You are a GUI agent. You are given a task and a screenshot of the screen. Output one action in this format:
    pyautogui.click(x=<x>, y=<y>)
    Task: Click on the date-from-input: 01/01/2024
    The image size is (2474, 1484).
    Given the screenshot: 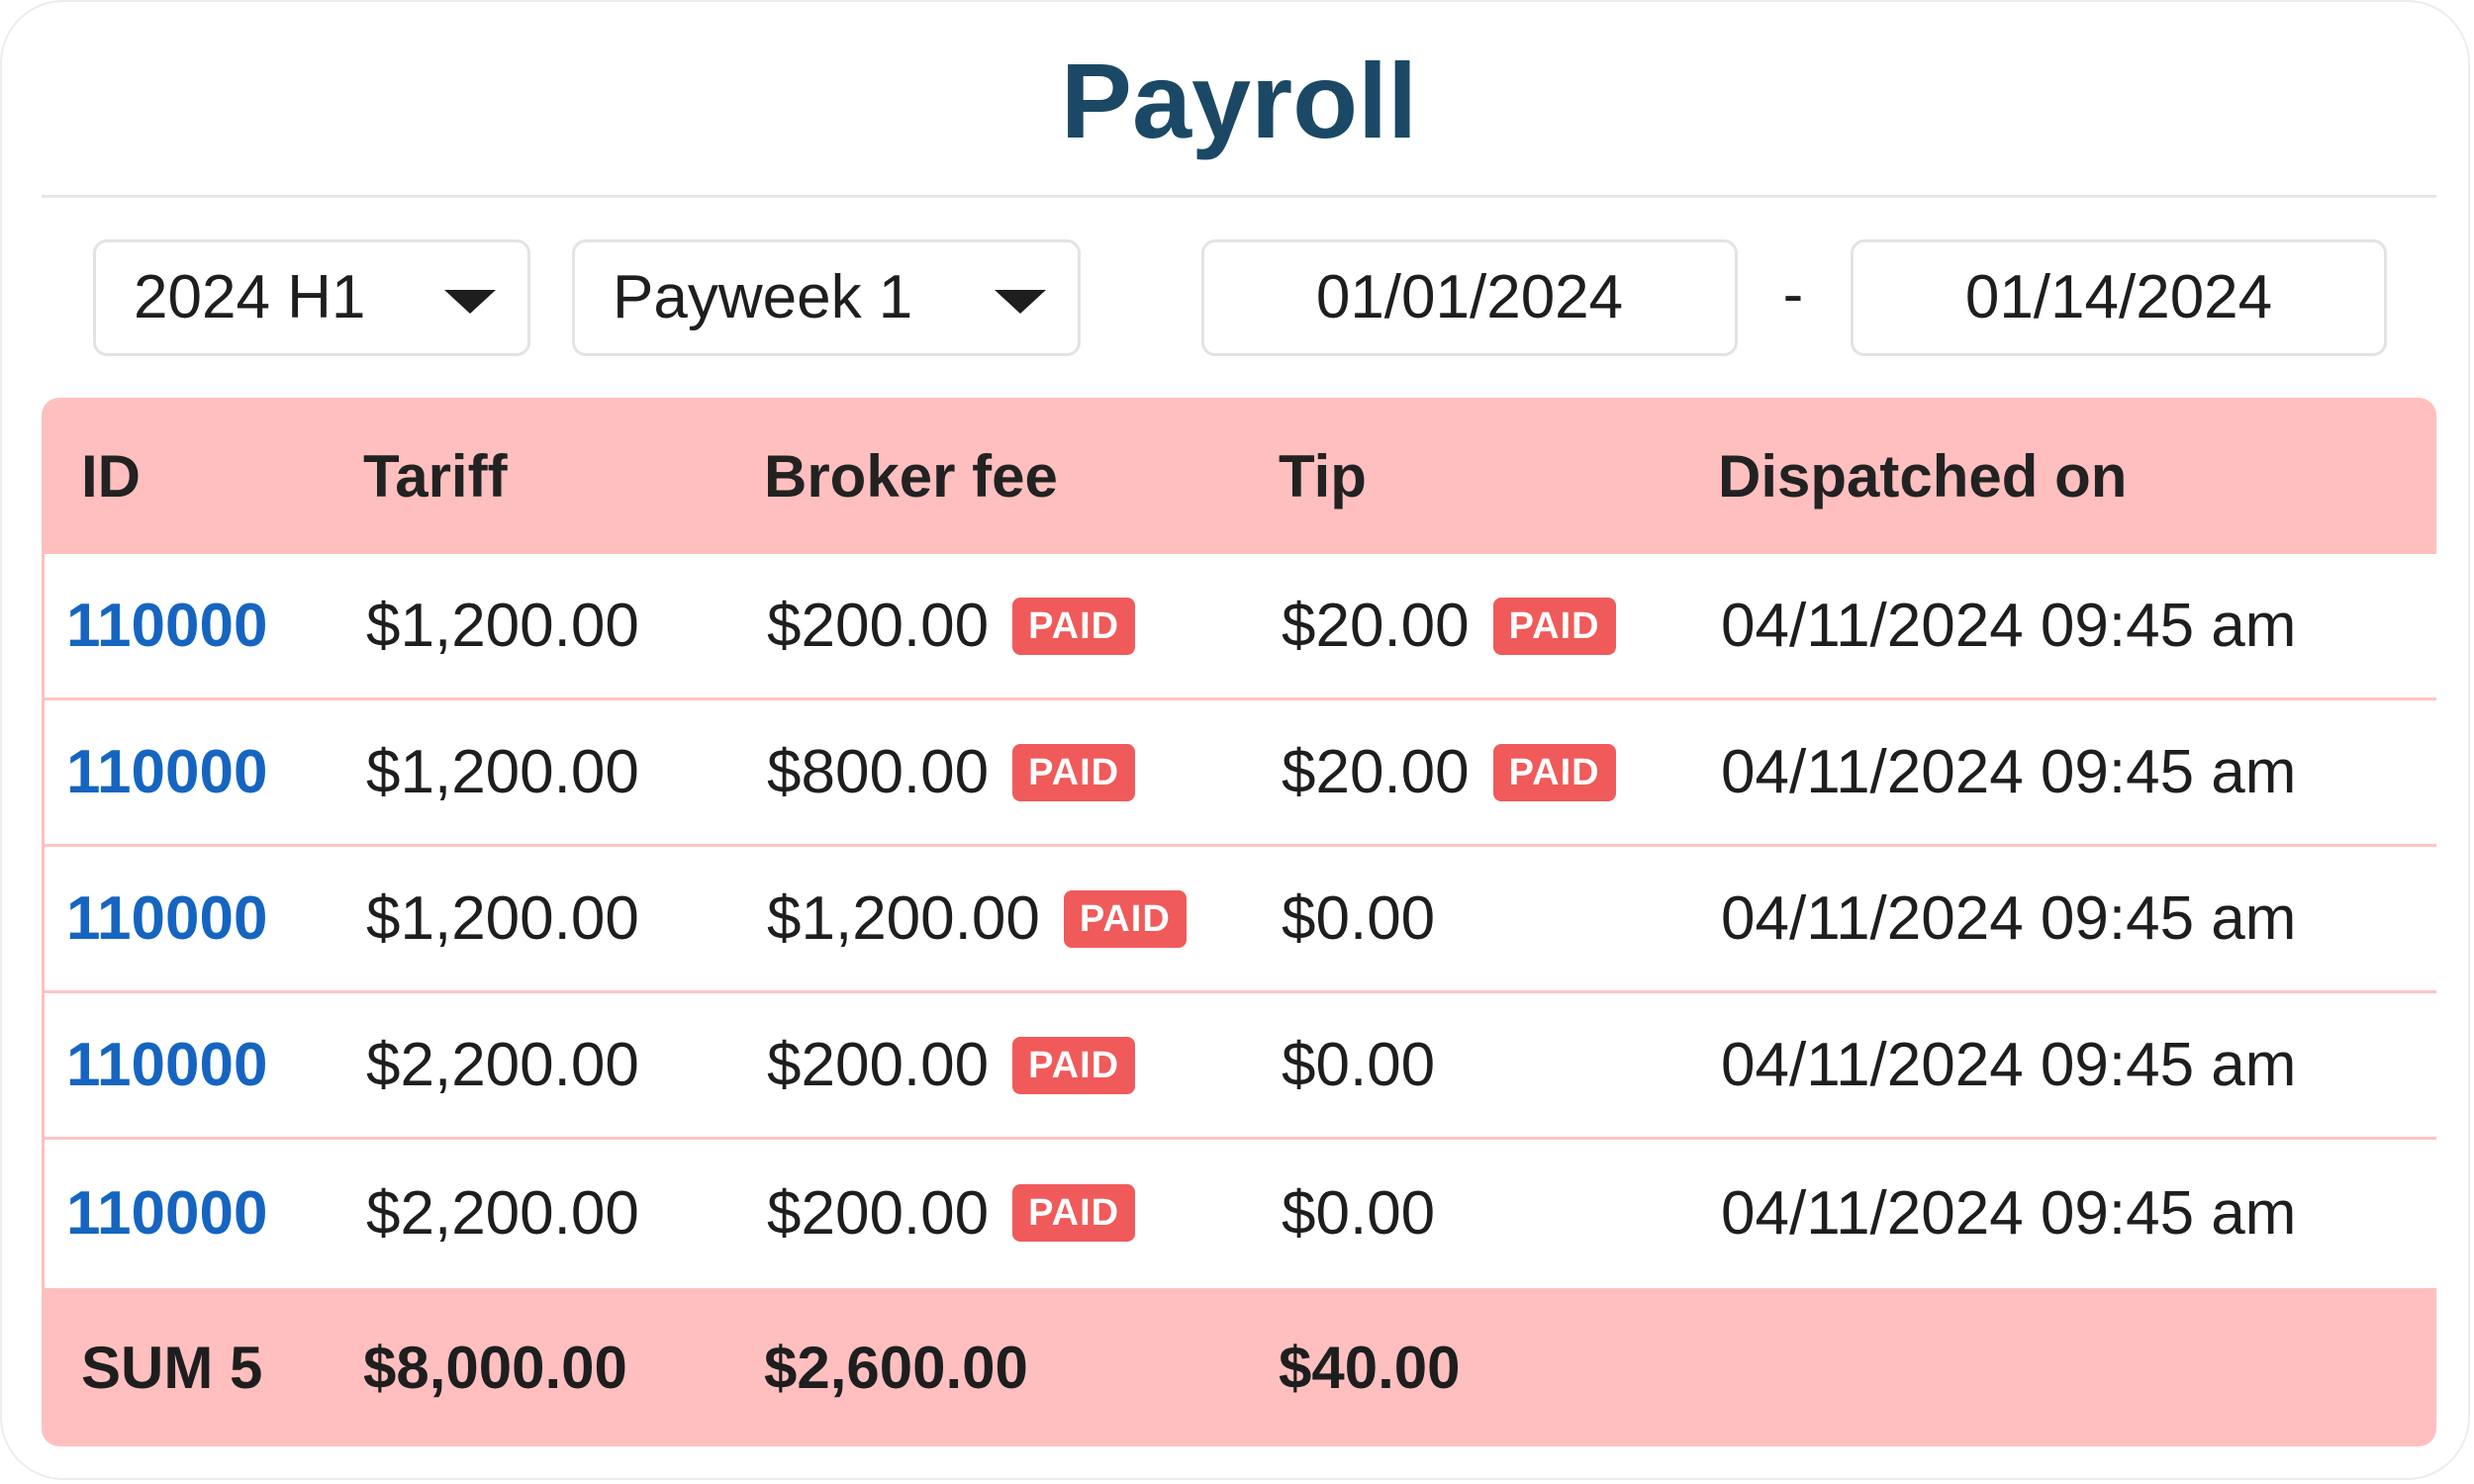 What is the action you would take?
    pyautogui.click(x=1470, y=297)
    